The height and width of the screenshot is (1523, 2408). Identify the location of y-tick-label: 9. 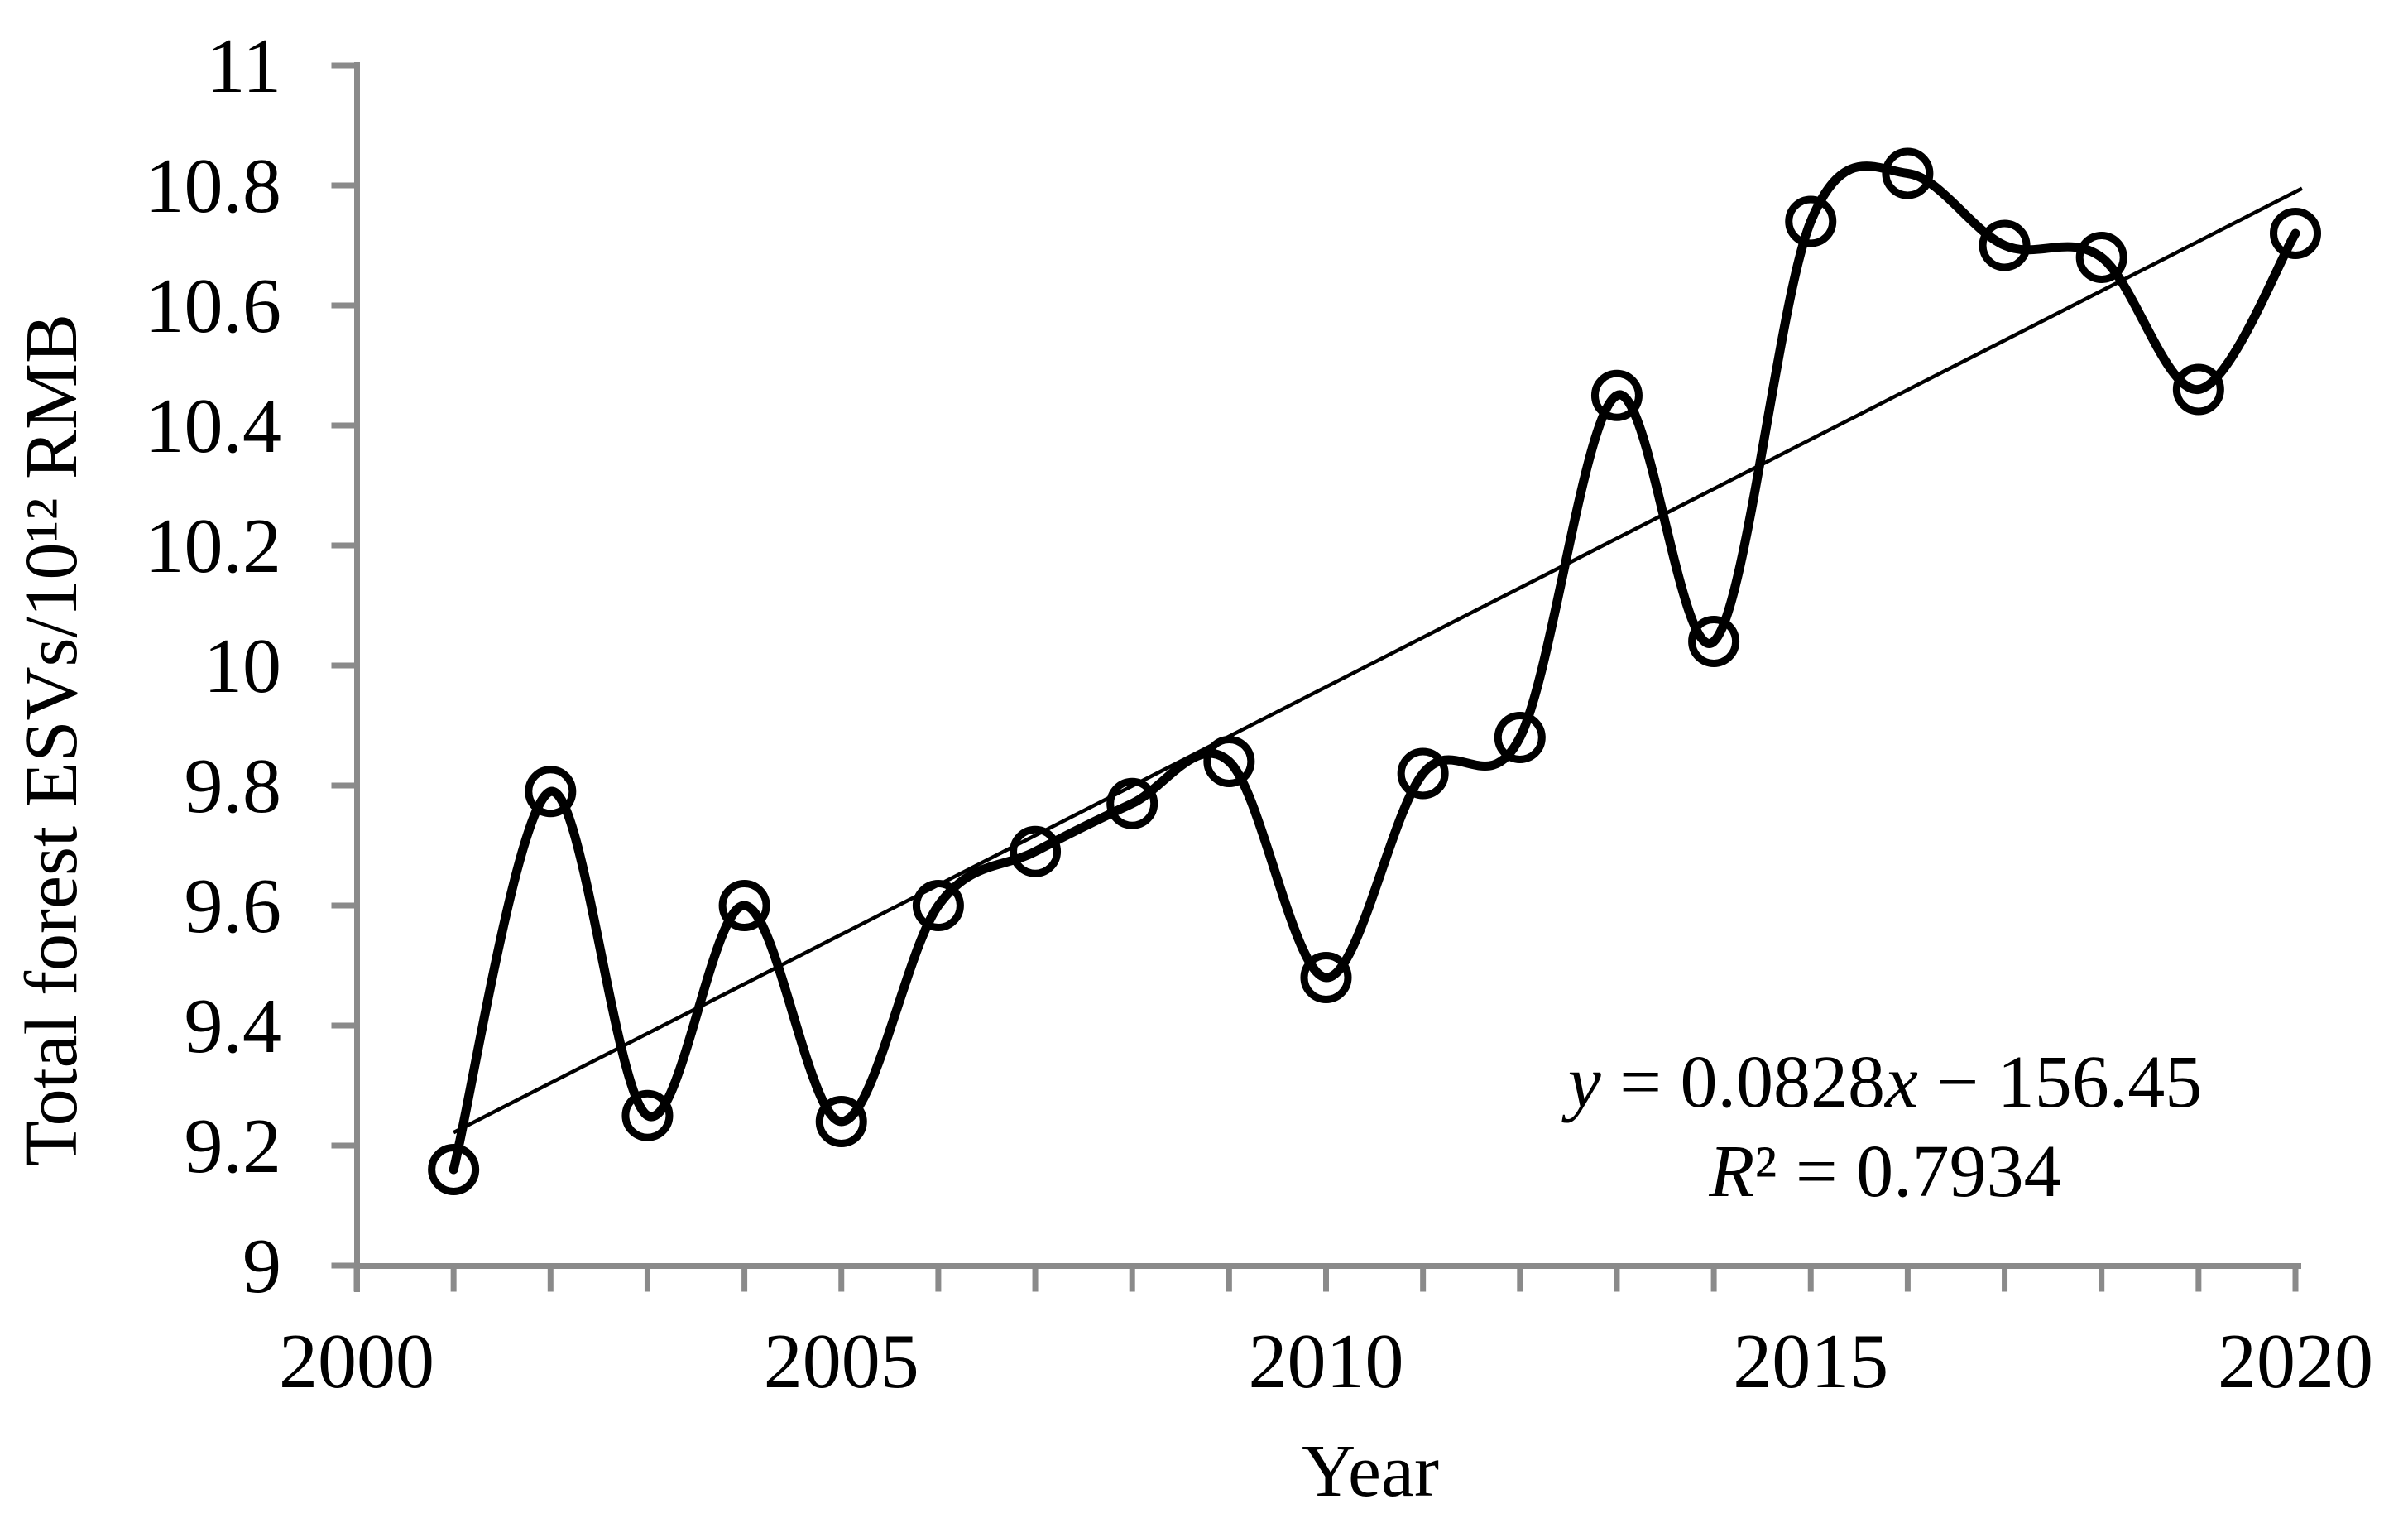
(261, 1266).